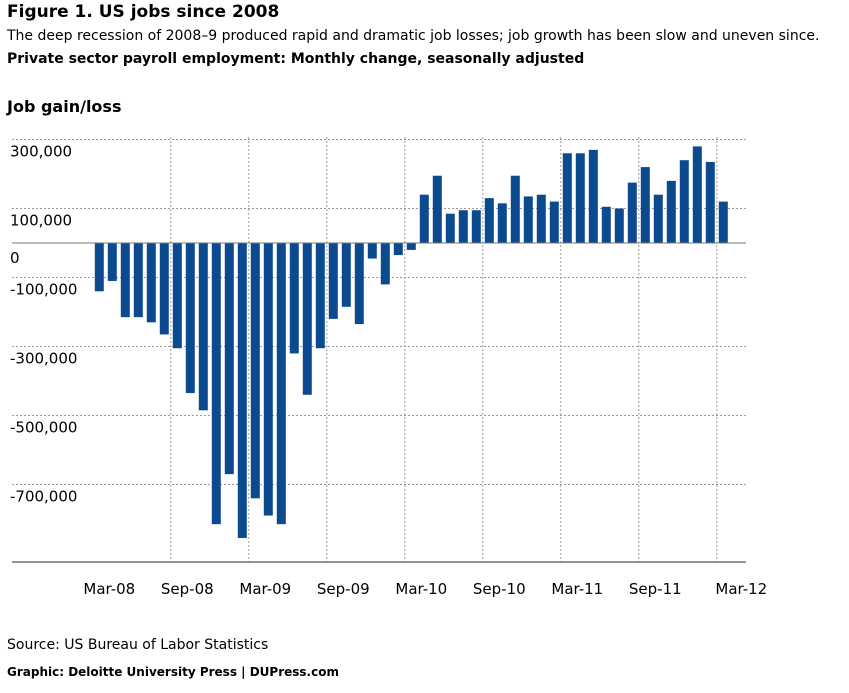 This screenshot has width=849, height=693. What do you see at coordinates (43, 428) in the screenshot?
I see `y-tick-label: -500,000` at bounding box center [43, 428].